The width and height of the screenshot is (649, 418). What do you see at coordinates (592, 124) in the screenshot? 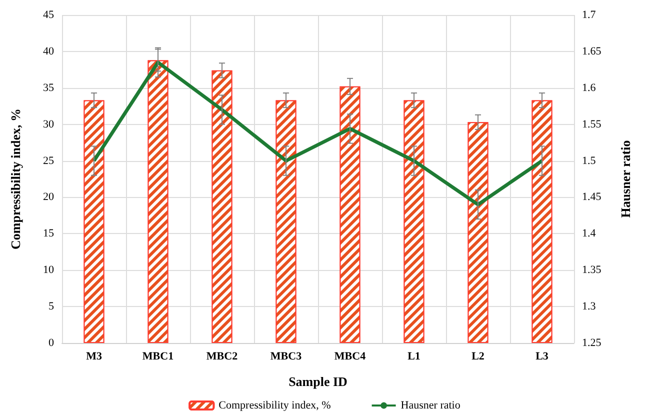
I see `y2-tick-label: 1.55` at bounding box center [592, 124].